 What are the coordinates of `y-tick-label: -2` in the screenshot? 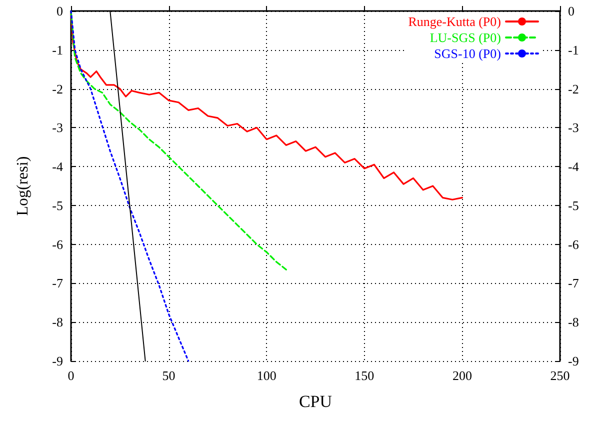 It's located at (57, 88).